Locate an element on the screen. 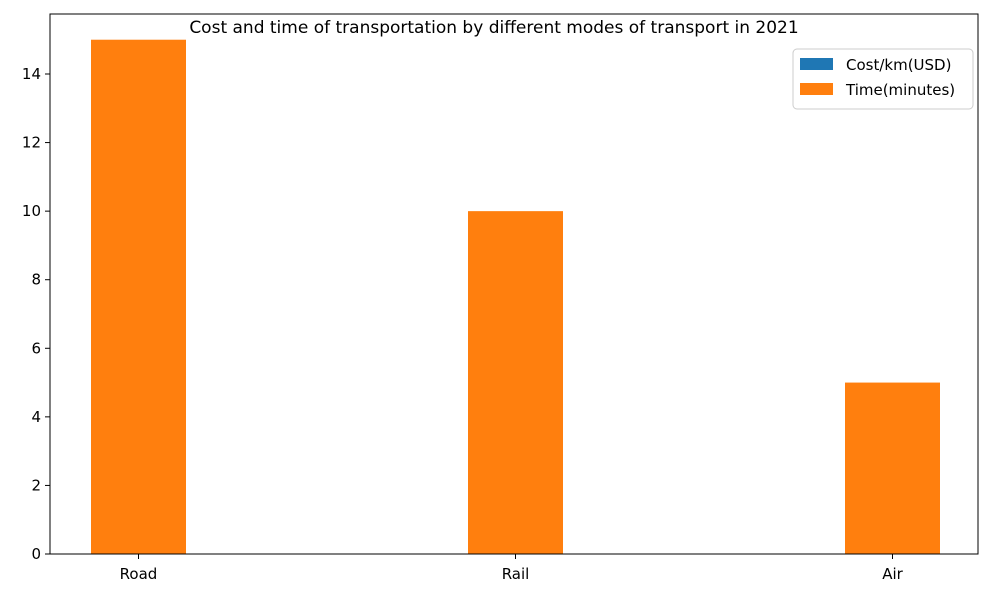  x-tick-label: Road is located at coordinates (139, 574).